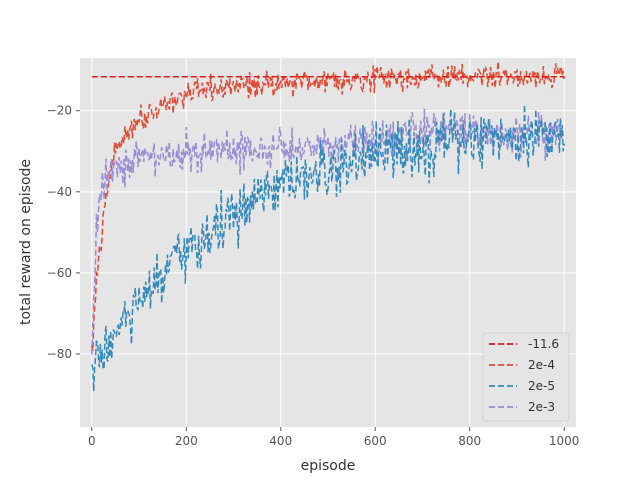  Describe the element at coordinates (59, 354) in the screenshot. I see `y-tick-label: −80` at that location.